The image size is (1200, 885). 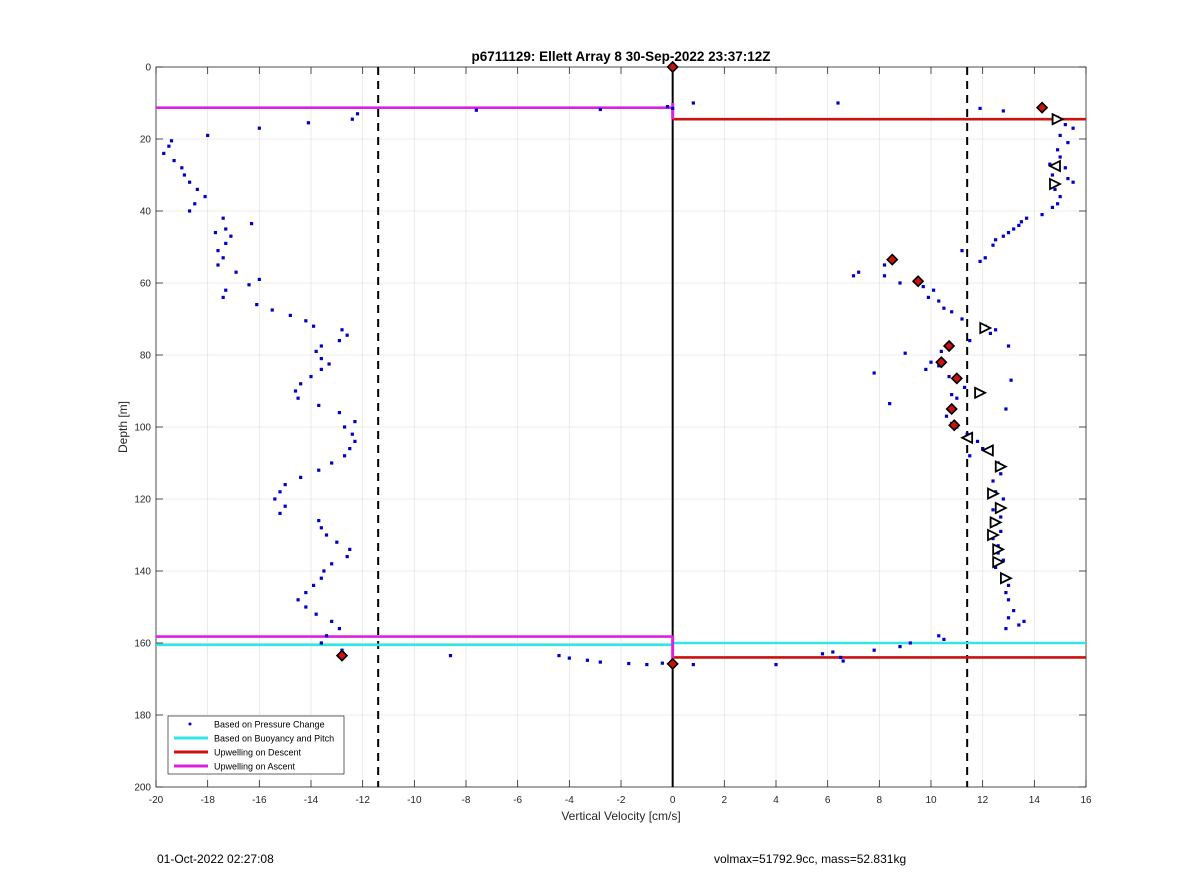 I want to click on x-tick-label: 8, so click(x=880, y=800).